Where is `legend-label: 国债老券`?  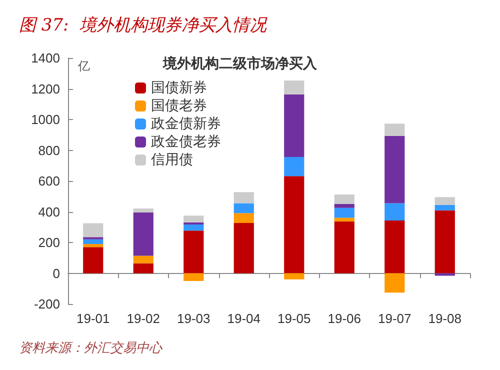
legend-label: 国债老券 is located at coordinates (179, 106).